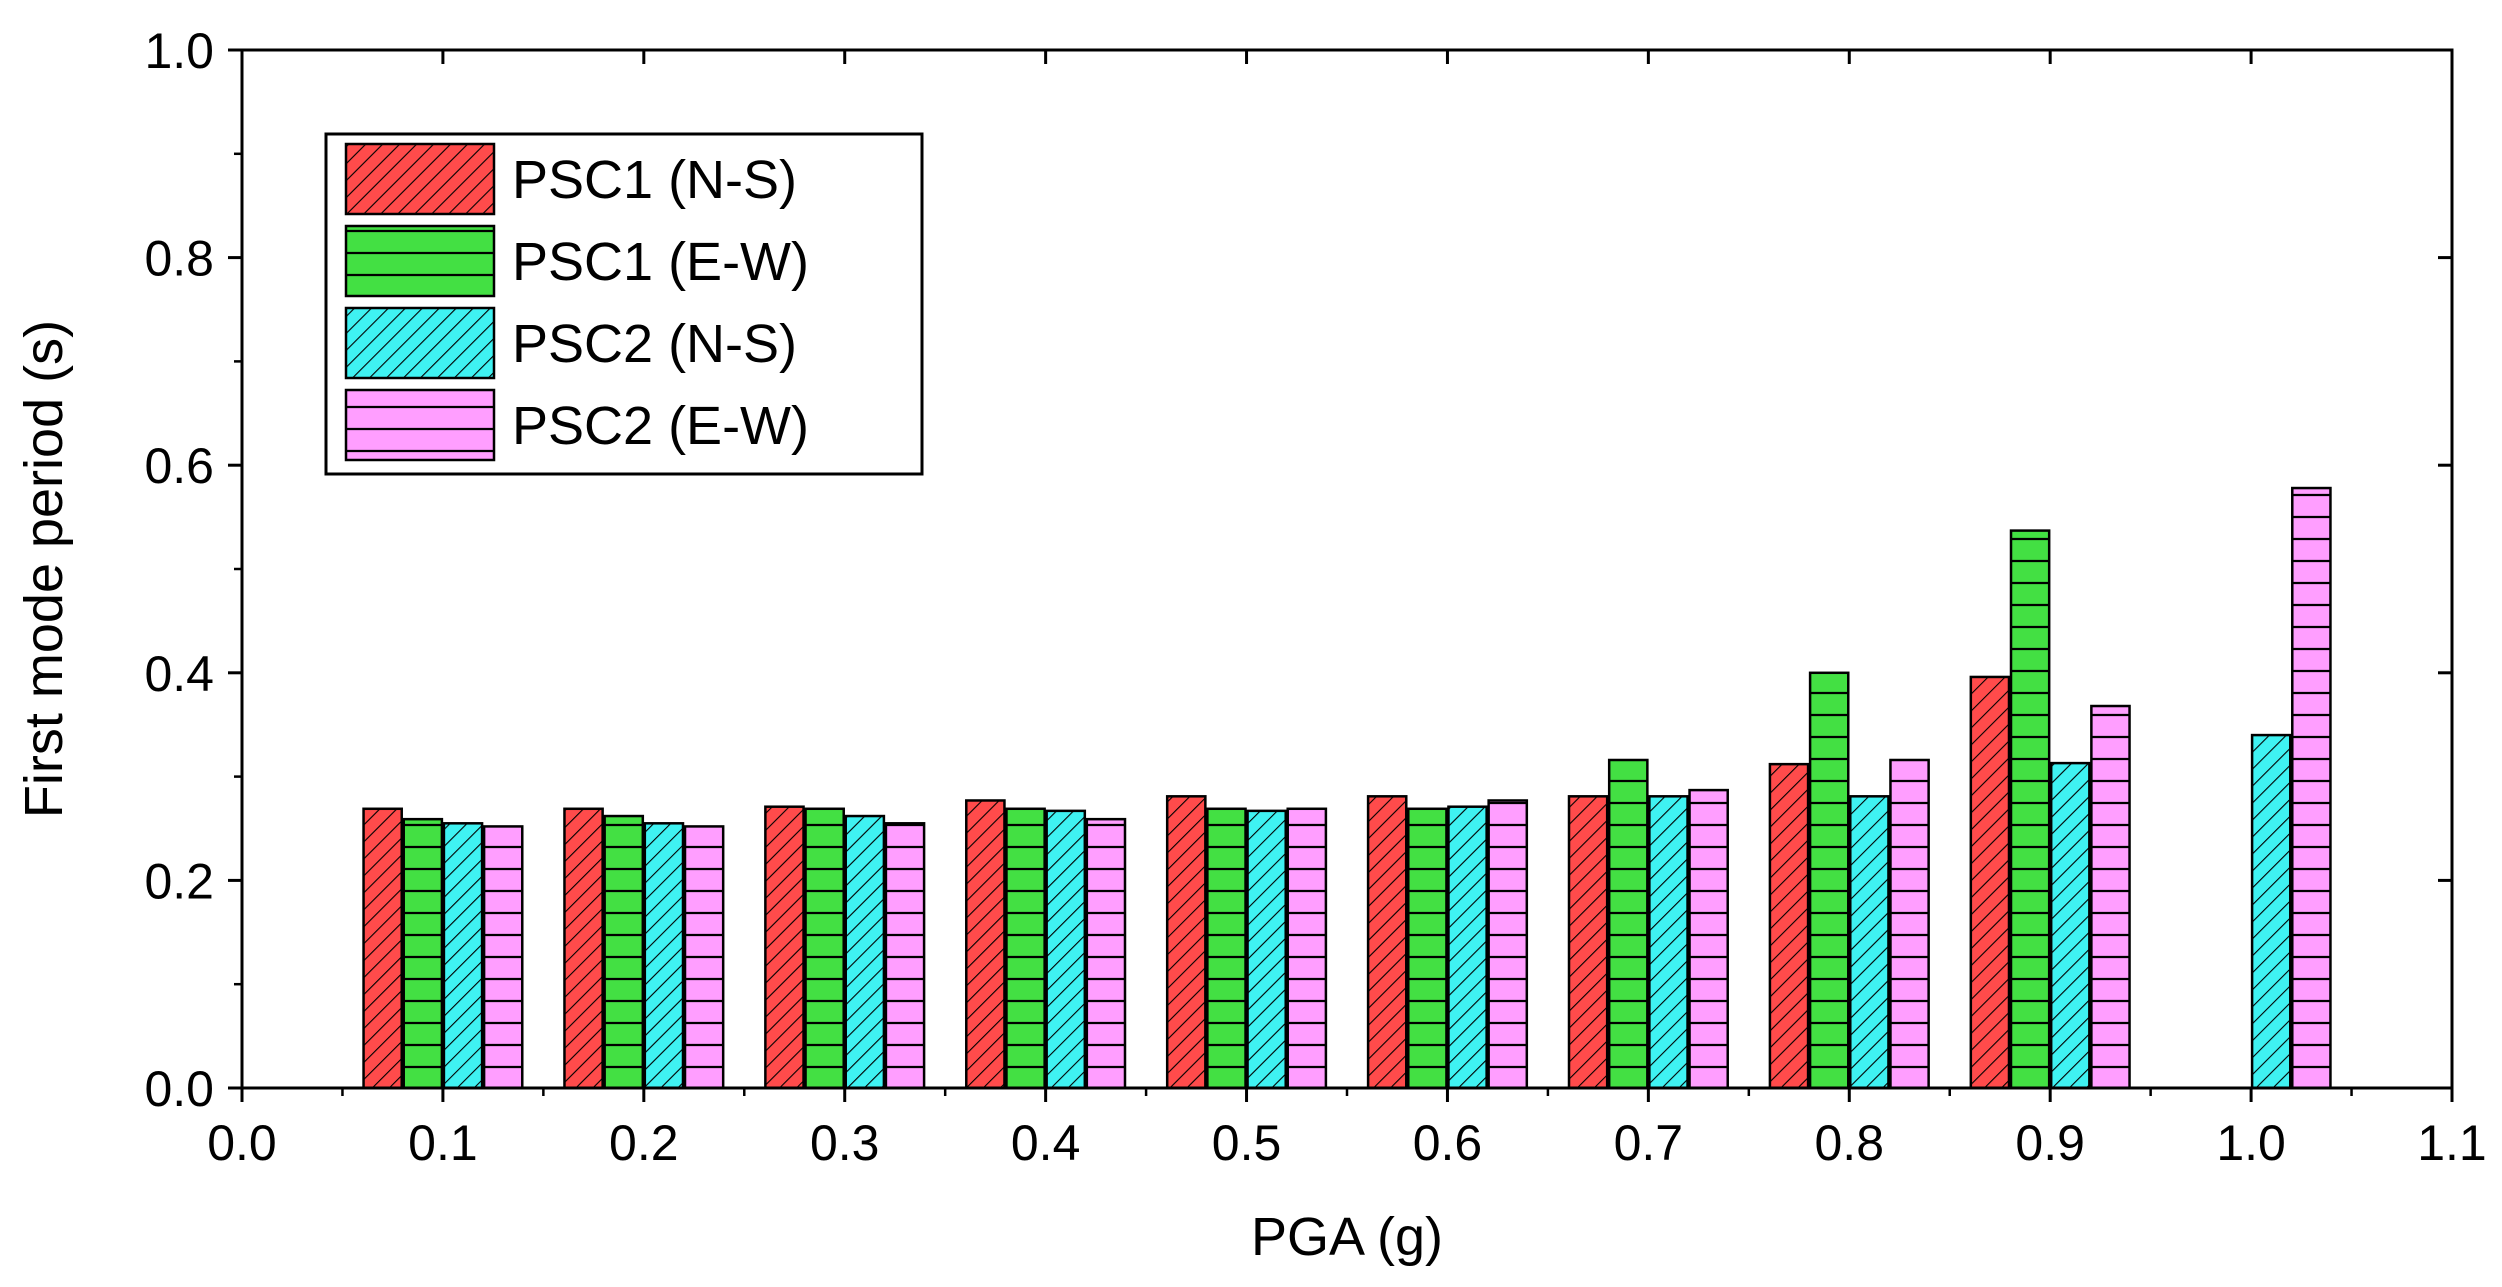 This screenshot has width=2502, height=1287. I want to click on x-tick-label: 0.4, so click(1046, 1143).